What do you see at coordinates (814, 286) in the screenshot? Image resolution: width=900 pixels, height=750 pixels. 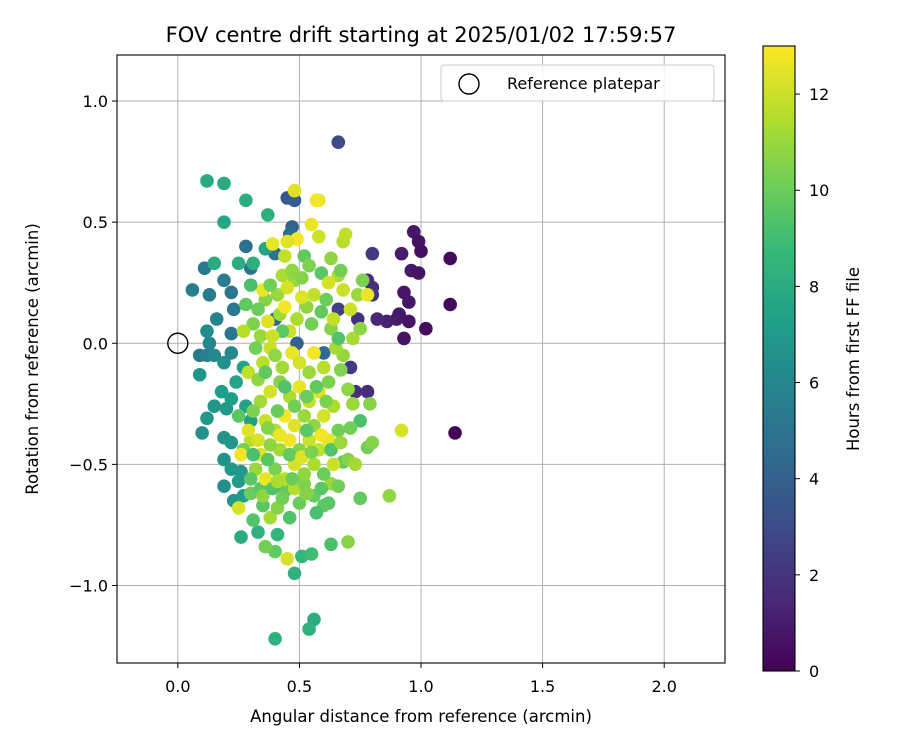 I see `colorbar-tick-label: 8` at bounding box center [814, 286].